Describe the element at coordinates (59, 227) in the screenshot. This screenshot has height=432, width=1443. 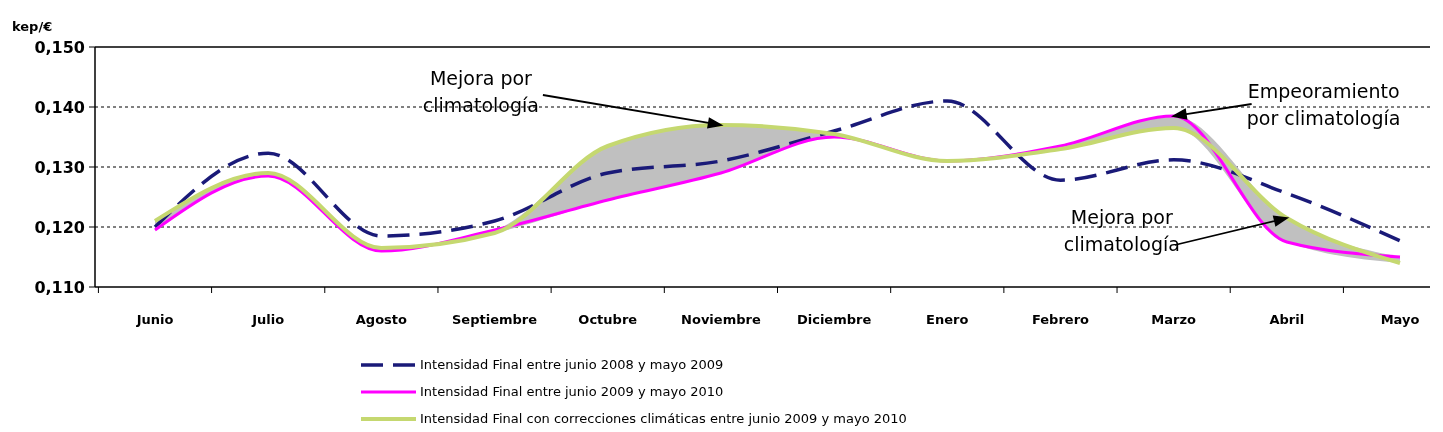
I see `y-tick-label: 0,120` at that location.